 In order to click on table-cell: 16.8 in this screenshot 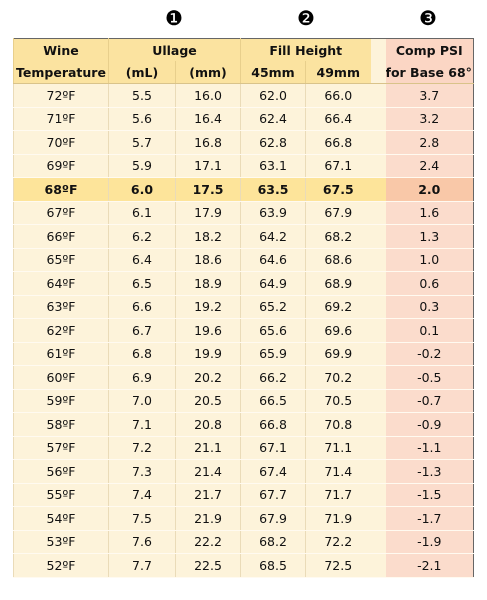, I will do `click(208, 142)`.